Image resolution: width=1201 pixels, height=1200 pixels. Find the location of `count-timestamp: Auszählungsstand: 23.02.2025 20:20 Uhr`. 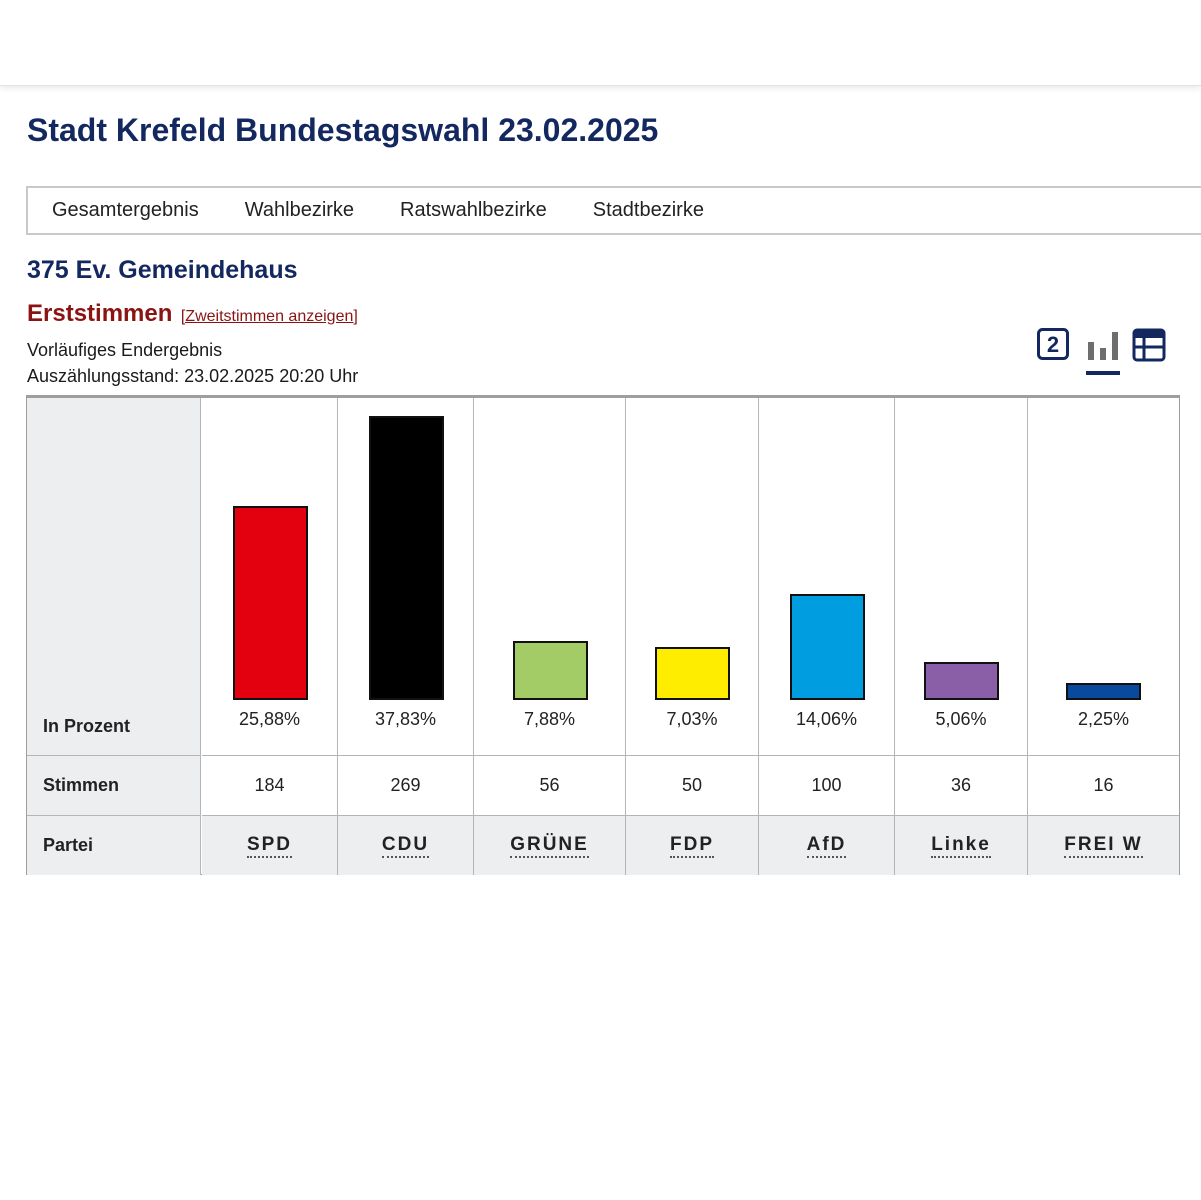

count-timestamp: Auszählungsstand: 23.02.2025 20:20 Uhr is located at coordinates (193, 376).